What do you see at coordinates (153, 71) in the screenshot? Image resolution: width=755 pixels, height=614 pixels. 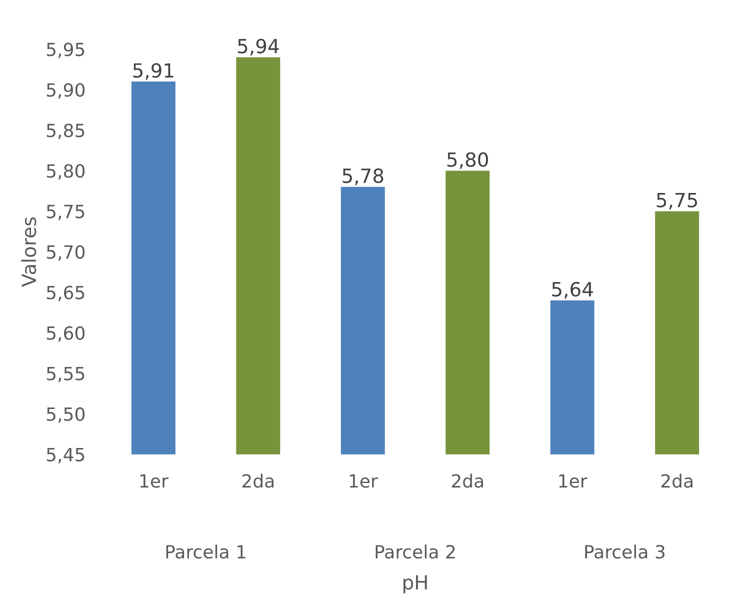 I see `data-label: 5,91` at bounding box center [153, 71].